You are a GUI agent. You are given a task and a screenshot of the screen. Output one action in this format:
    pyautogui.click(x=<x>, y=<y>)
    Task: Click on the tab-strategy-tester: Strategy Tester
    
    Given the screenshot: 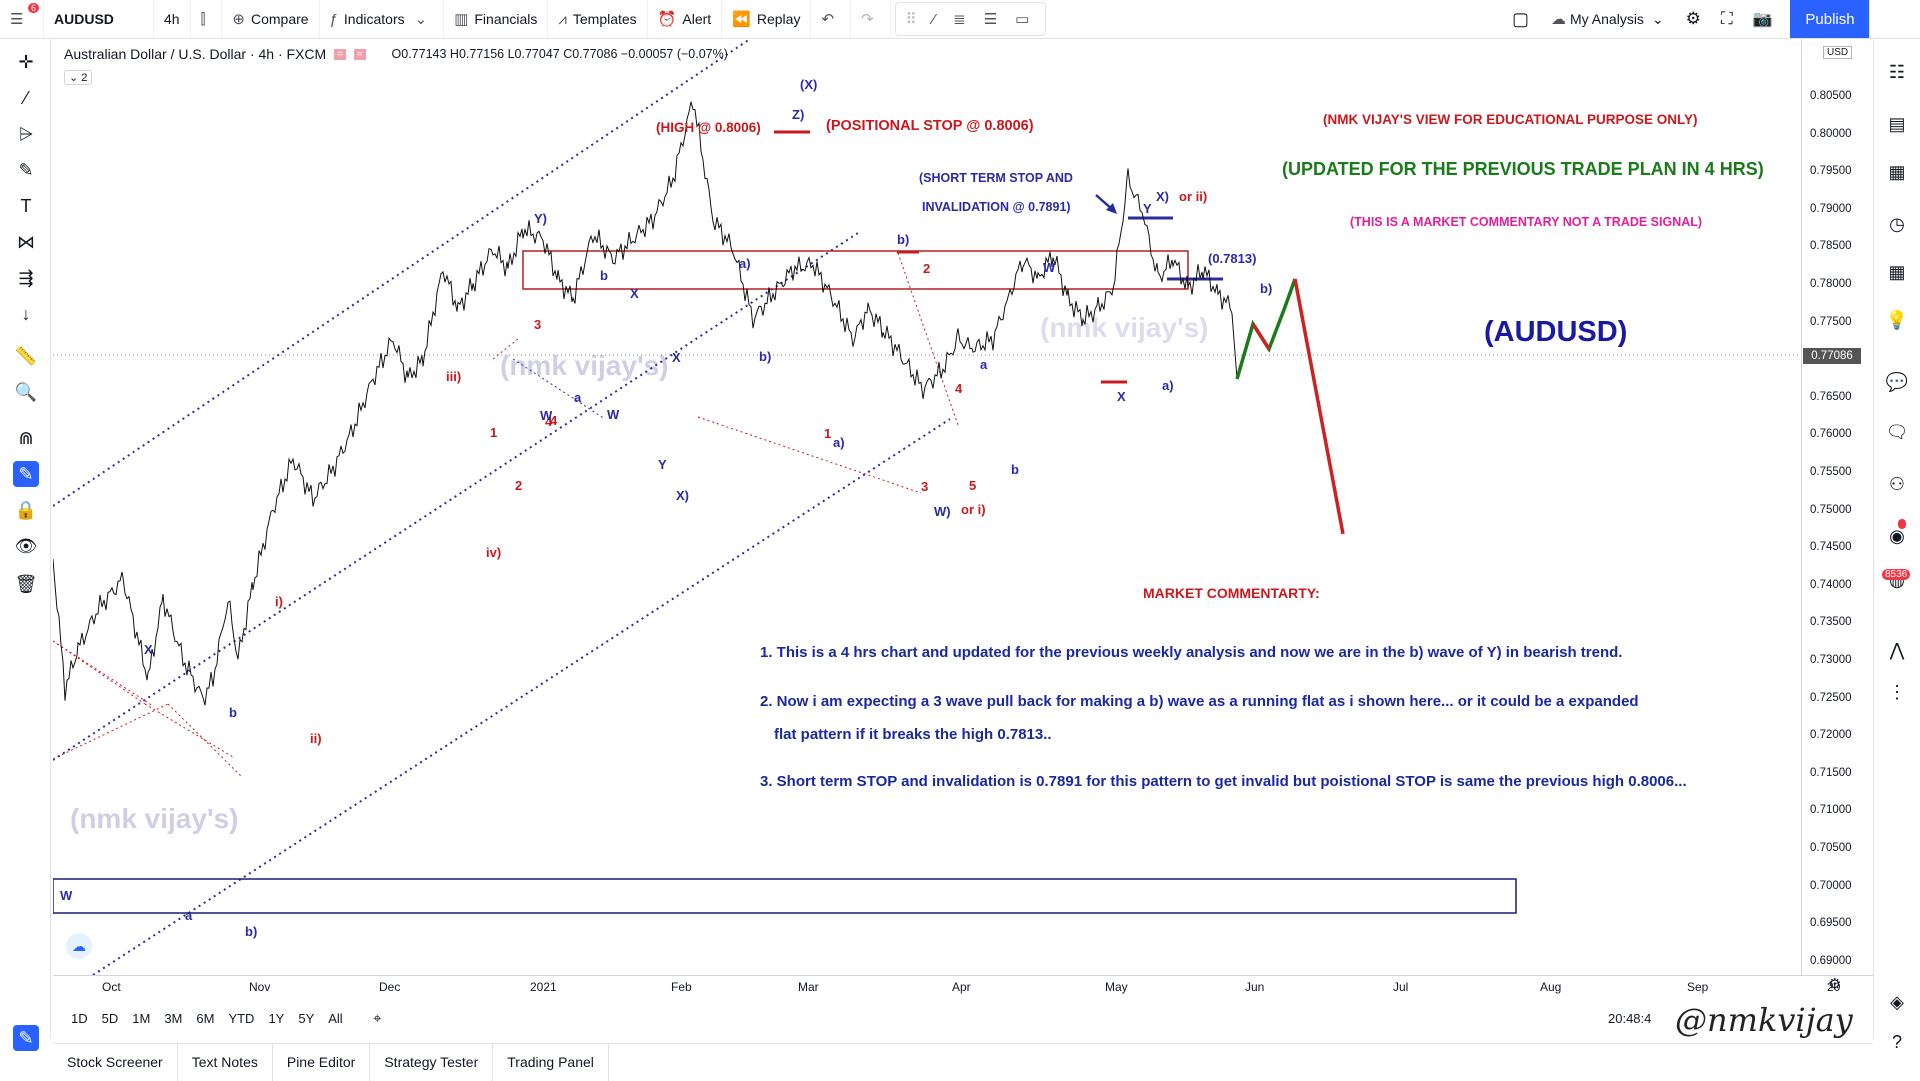 What is the action you would take?
    pyautogui.click(x=432, y=1062)
    